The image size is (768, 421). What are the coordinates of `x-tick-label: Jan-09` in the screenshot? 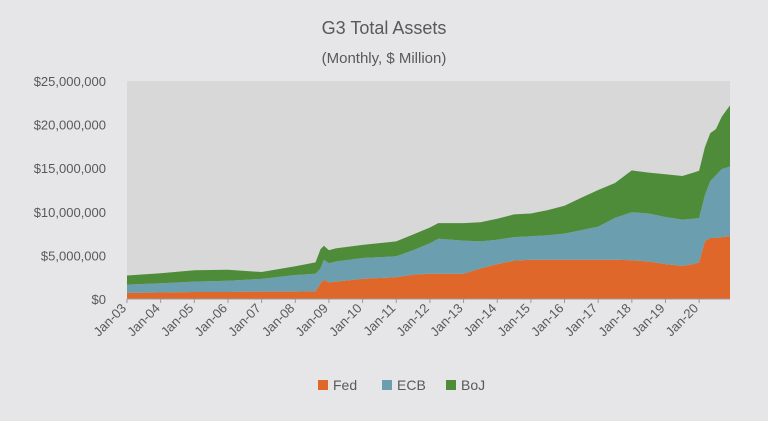 It's located at (311, 320).